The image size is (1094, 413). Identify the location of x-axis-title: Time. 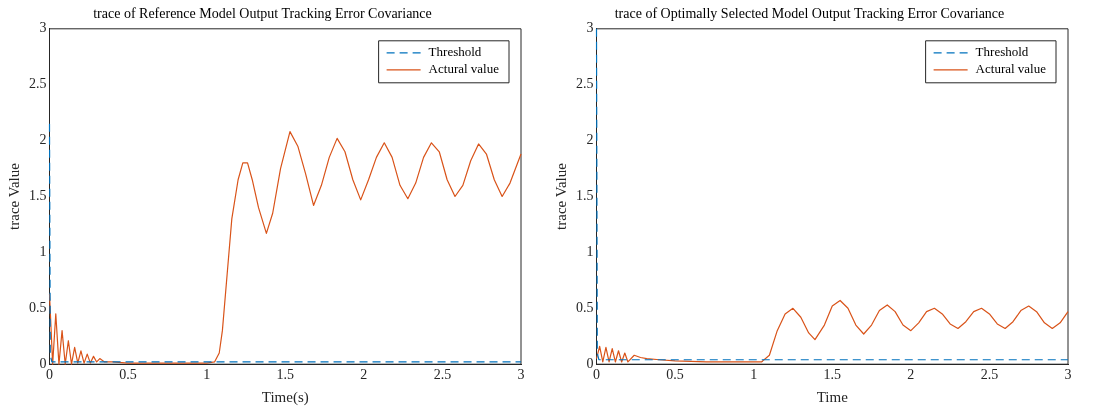
(832, 396).